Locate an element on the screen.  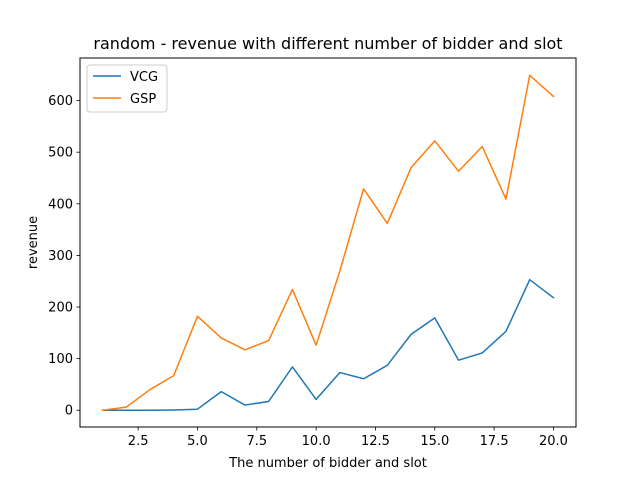
x-tick-label: 12.5 is located at coordinates (375, 441).